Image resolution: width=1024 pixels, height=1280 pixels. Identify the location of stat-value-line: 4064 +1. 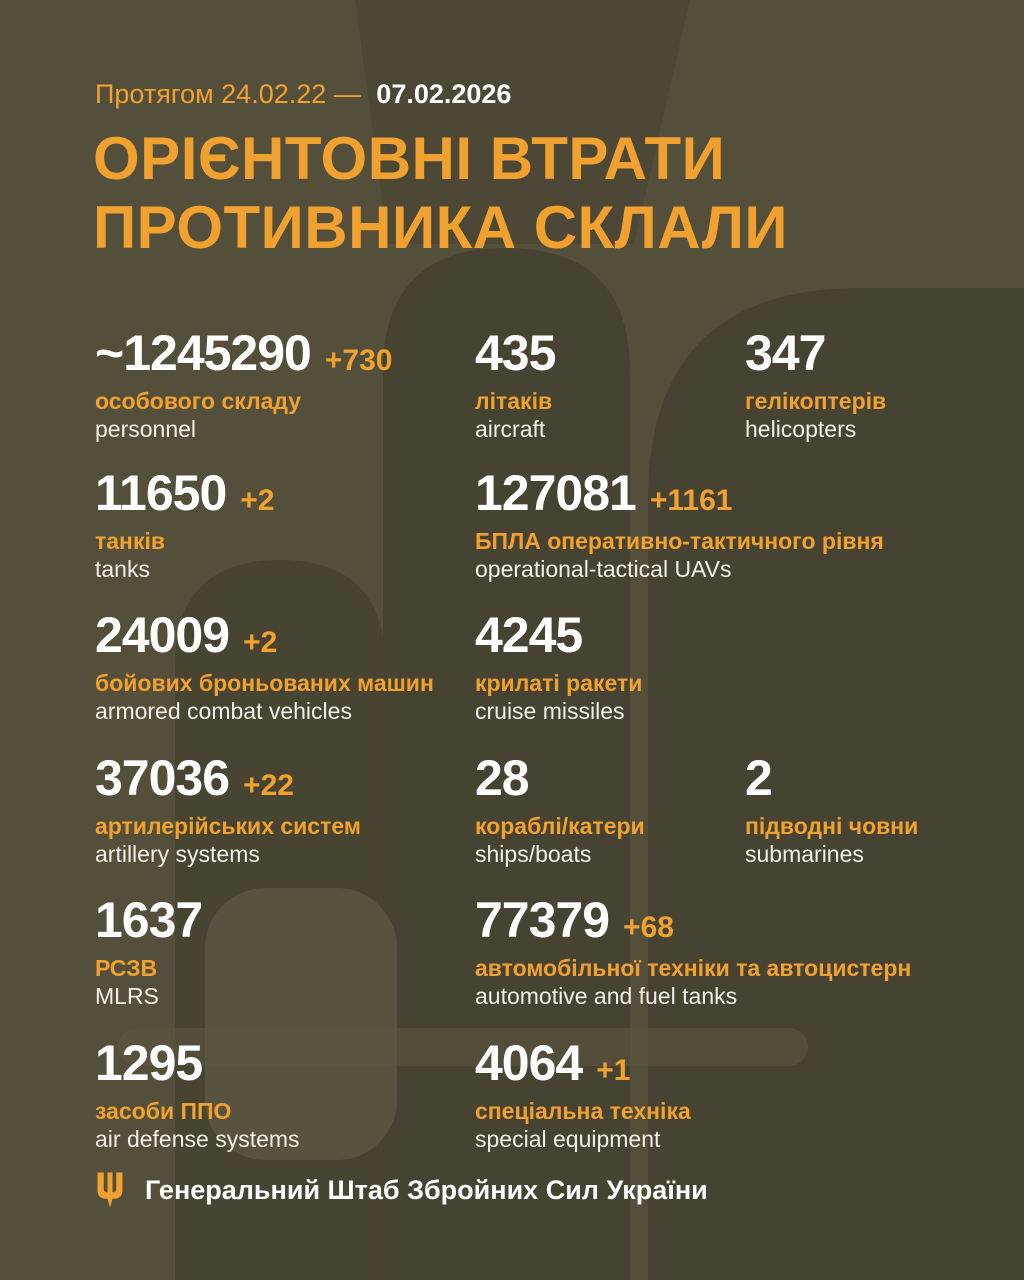
(583, 1063).